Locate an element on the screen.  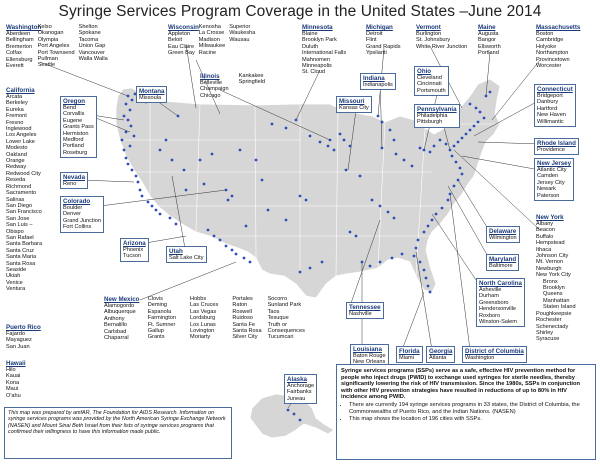
city-name: Roxboro is located at coordinates (490, 315).